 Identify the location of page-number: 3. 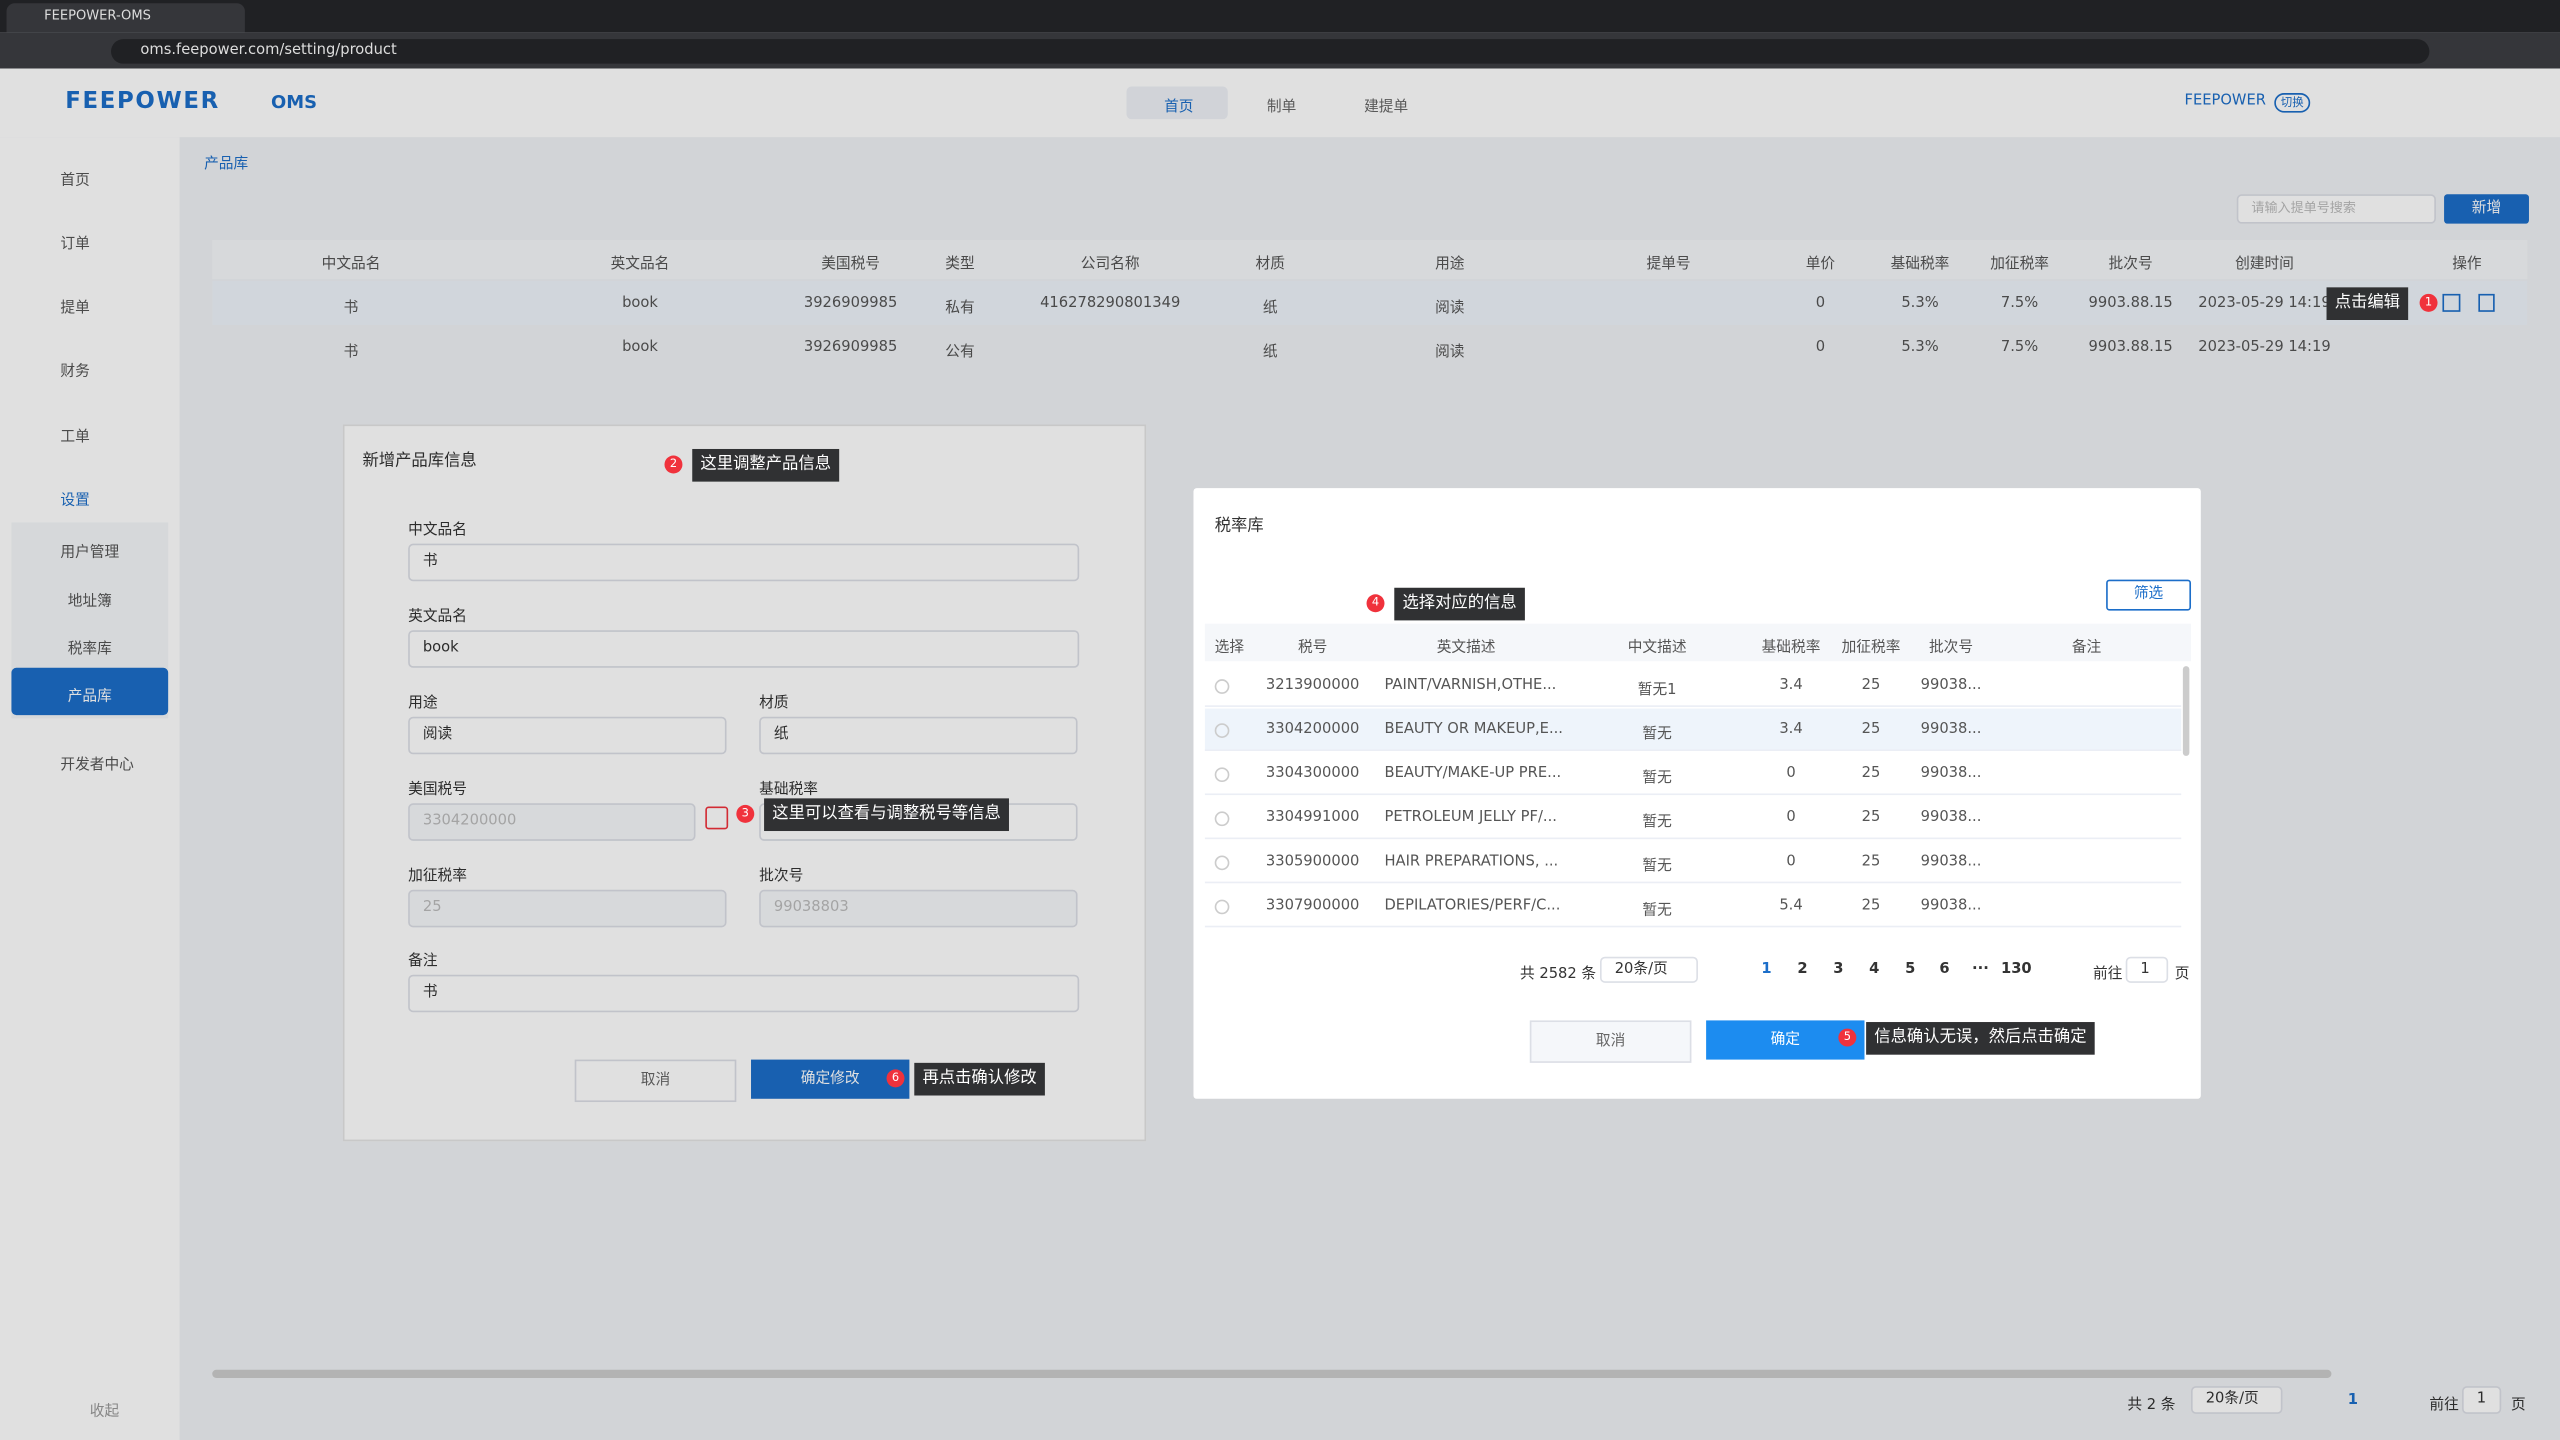
(1838, 969).